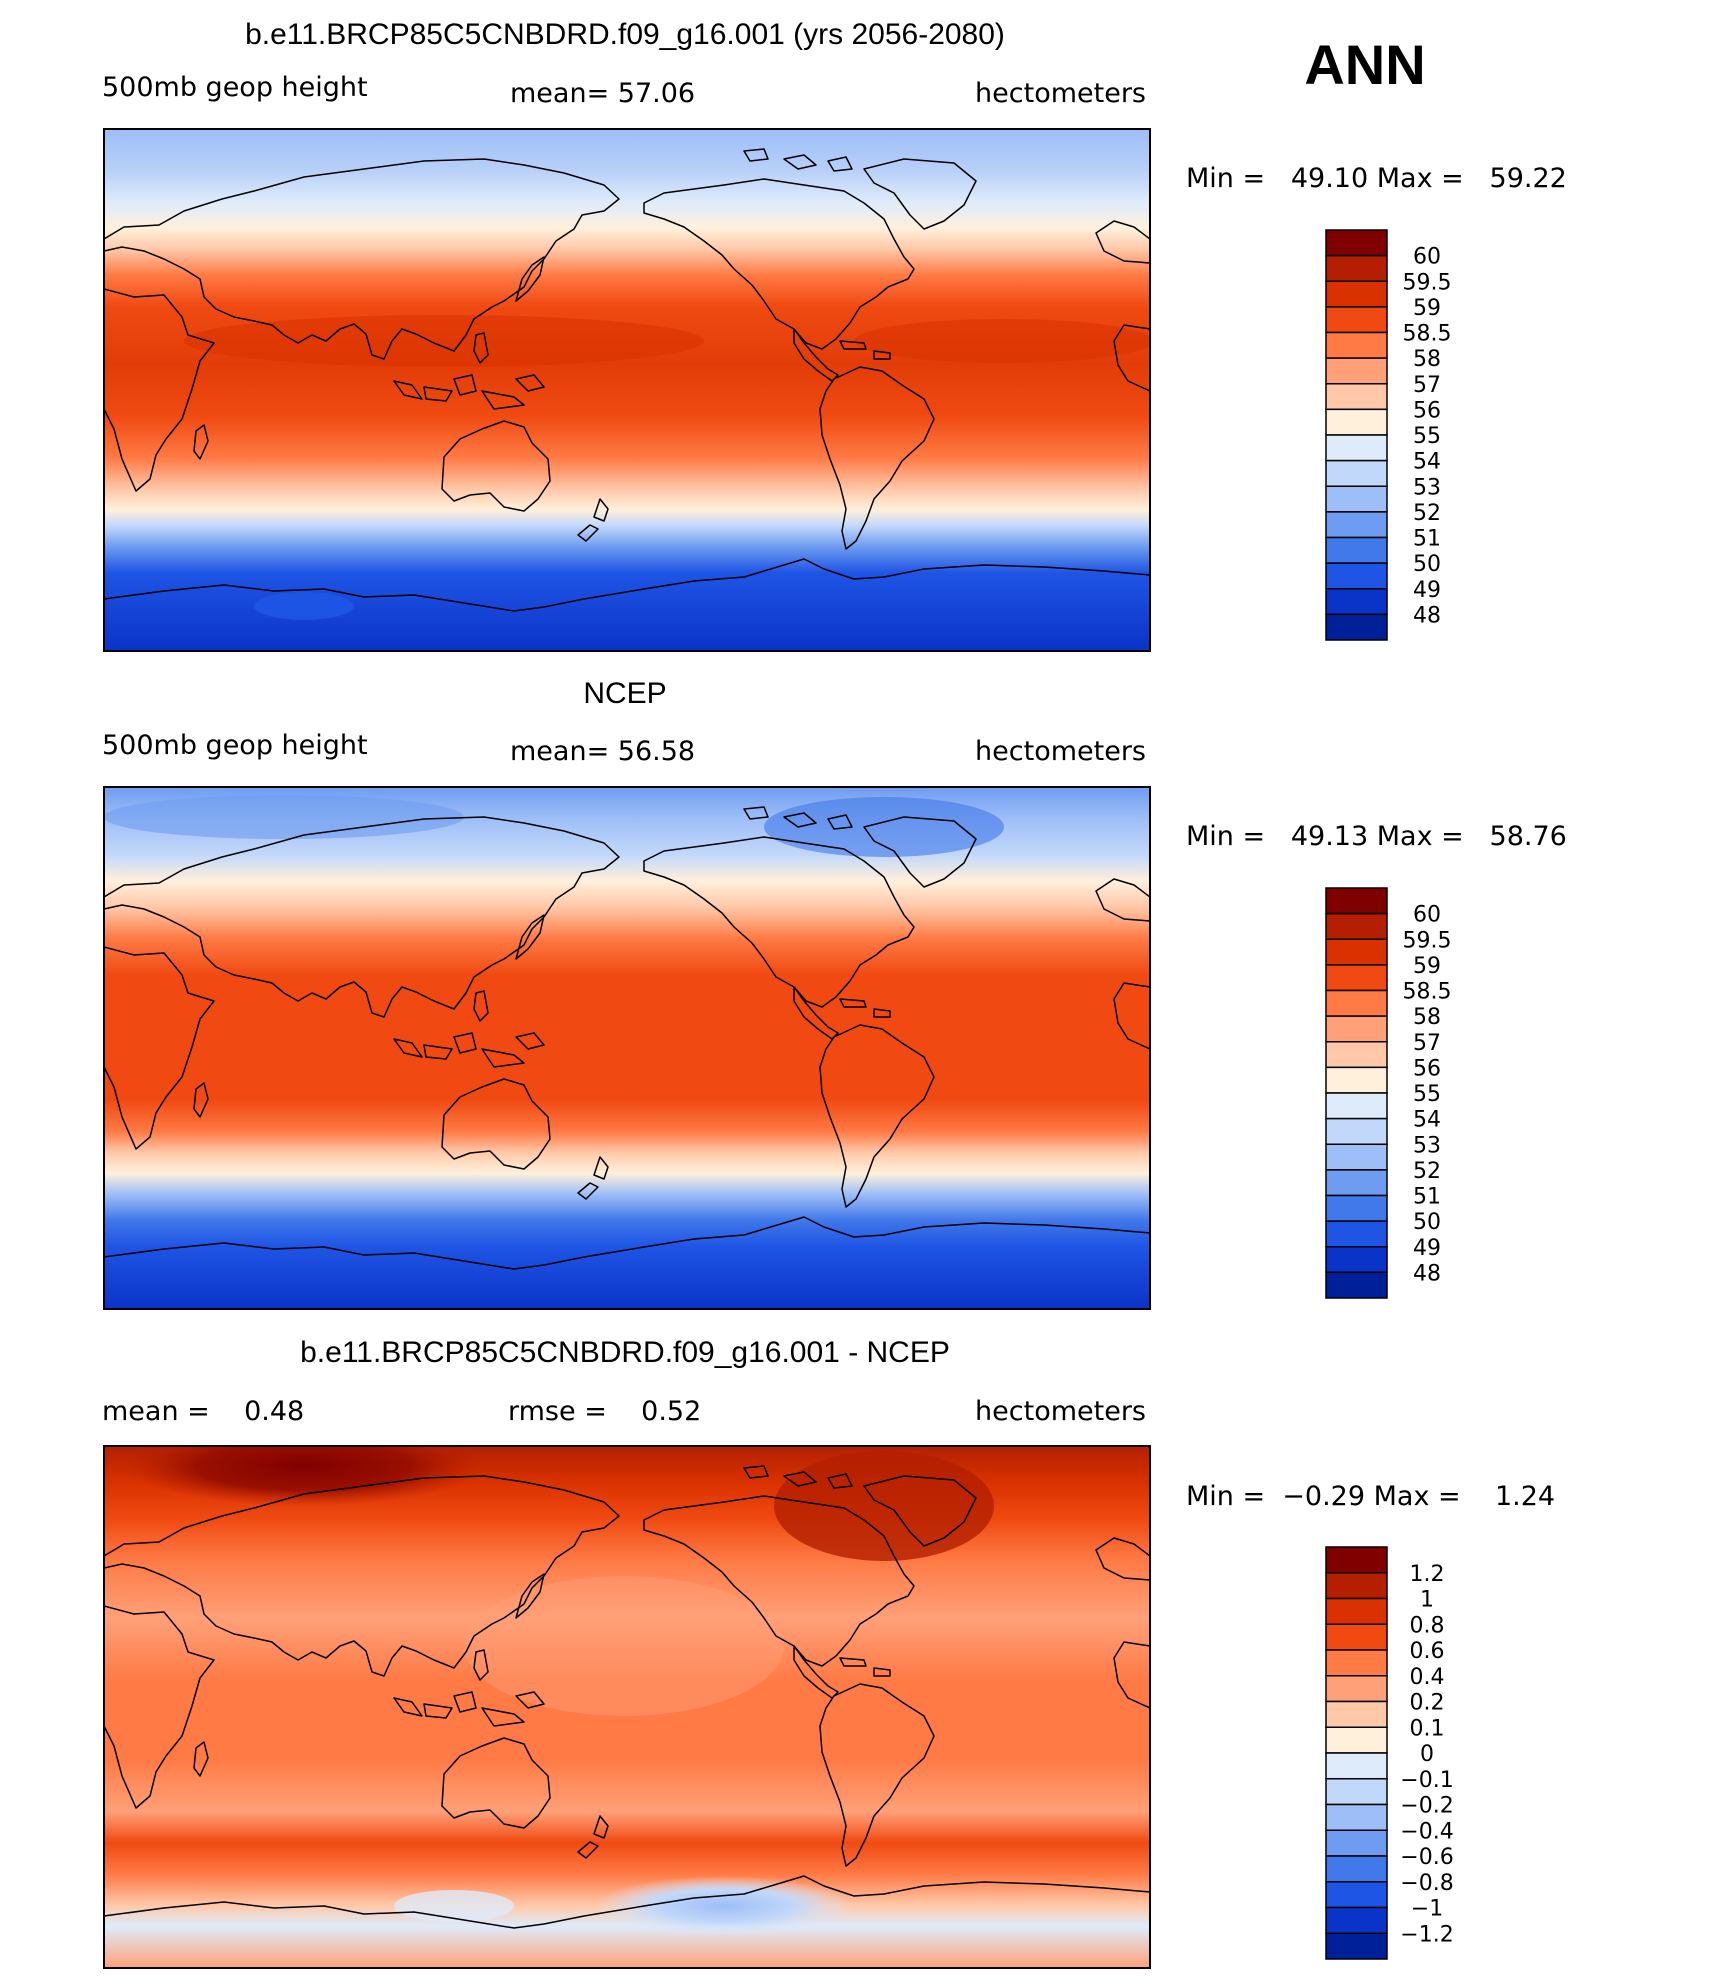 Image resolution: width=1710 pixels, height=1986 pixels. Describe the element at coordinates (1376, 178) in the screenshot. I see `minmax-label: Min = 49.10 Max = 59.22` at that location.